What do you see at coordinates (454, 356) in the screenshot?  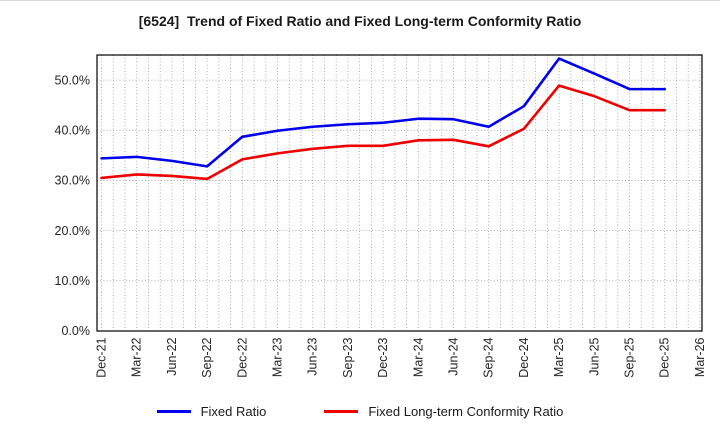 I see `x-tick-label: Jun-24` at bounding box center [454, 356].